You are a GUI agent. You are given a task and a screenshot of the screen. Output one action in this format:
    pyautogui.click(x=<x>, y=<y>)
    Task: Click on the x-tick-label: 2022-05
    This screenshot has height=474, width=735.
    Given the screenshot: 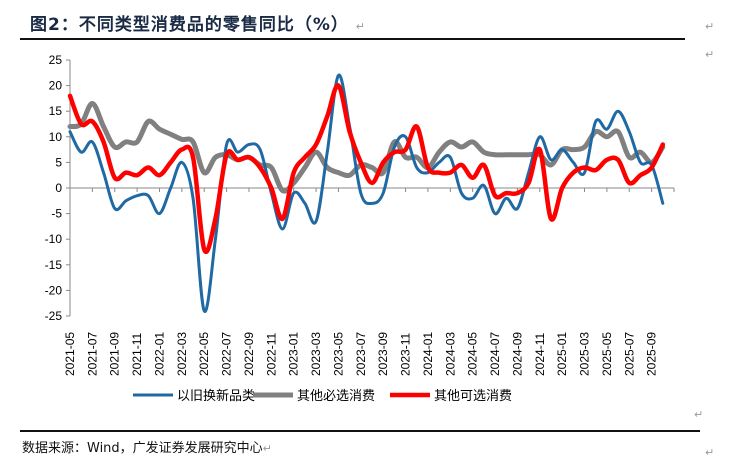 What is the action you would take?
    pyautogui.click(x=204, y=354)
    